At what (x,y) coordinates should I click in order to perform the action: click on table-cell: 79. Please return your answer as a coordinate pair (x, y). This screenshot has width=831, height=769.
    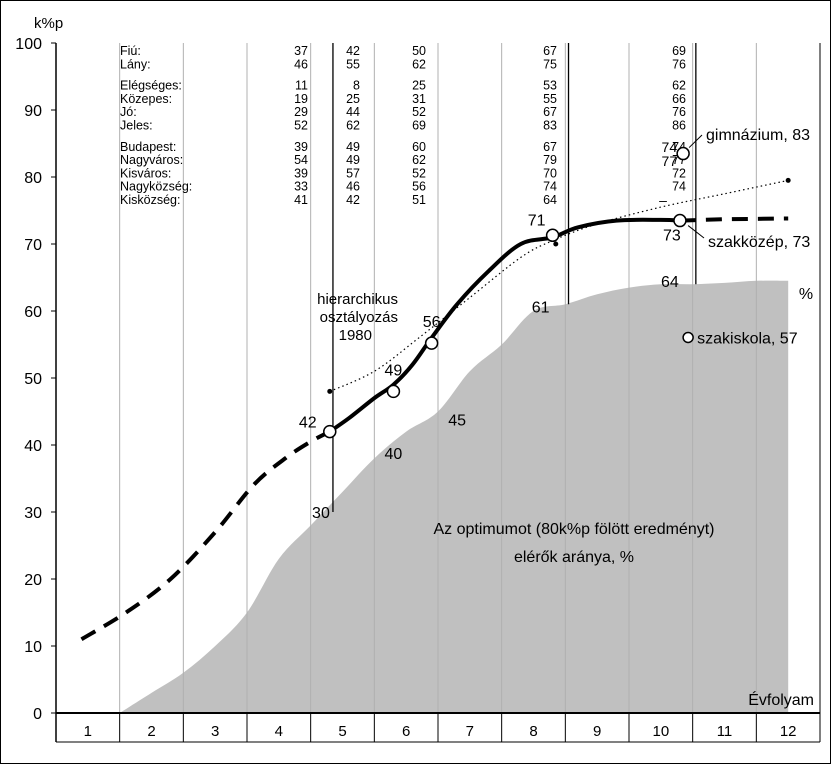
    Looking at the image, I should click on (550, 160).